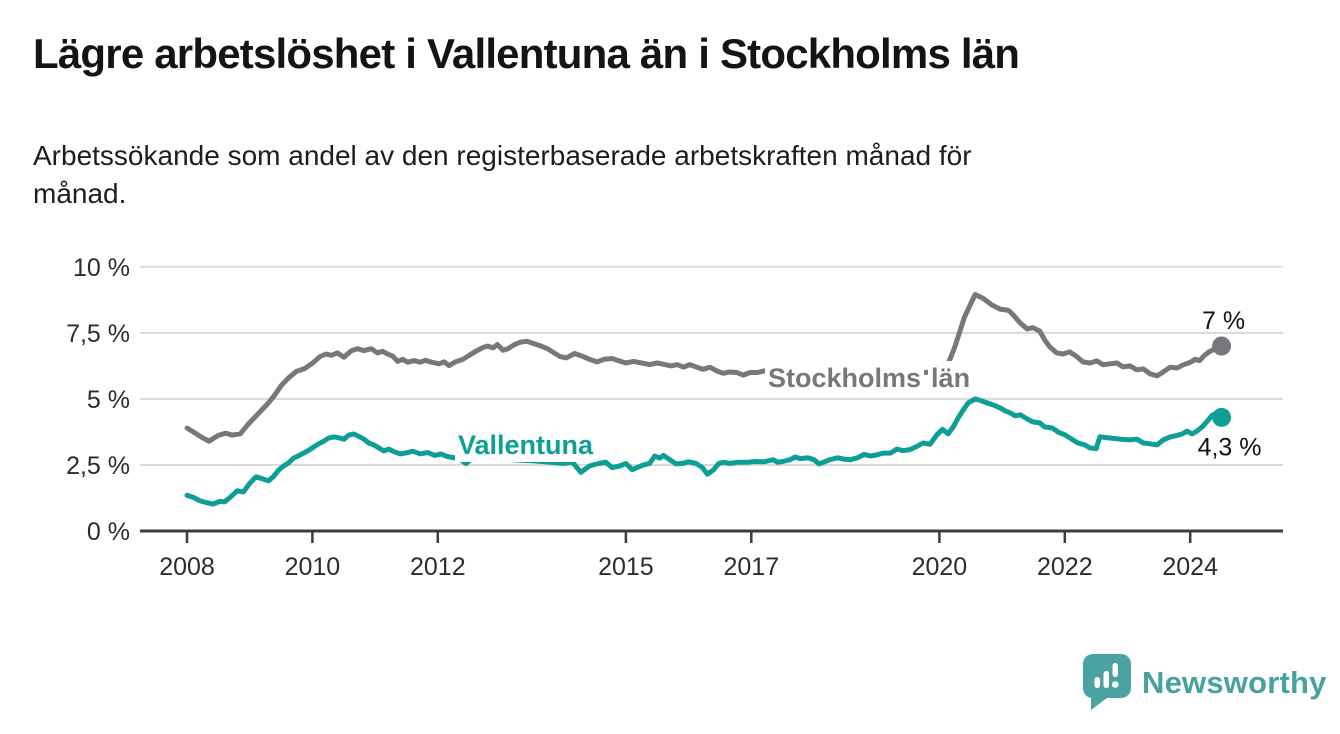 The width and height of the screenshot is (1340, 734). What do you see at coordinates (1065, 567) in the screenshot?
I see `x-axis-label-2022: 2022` at bounding box center [1065, 567].